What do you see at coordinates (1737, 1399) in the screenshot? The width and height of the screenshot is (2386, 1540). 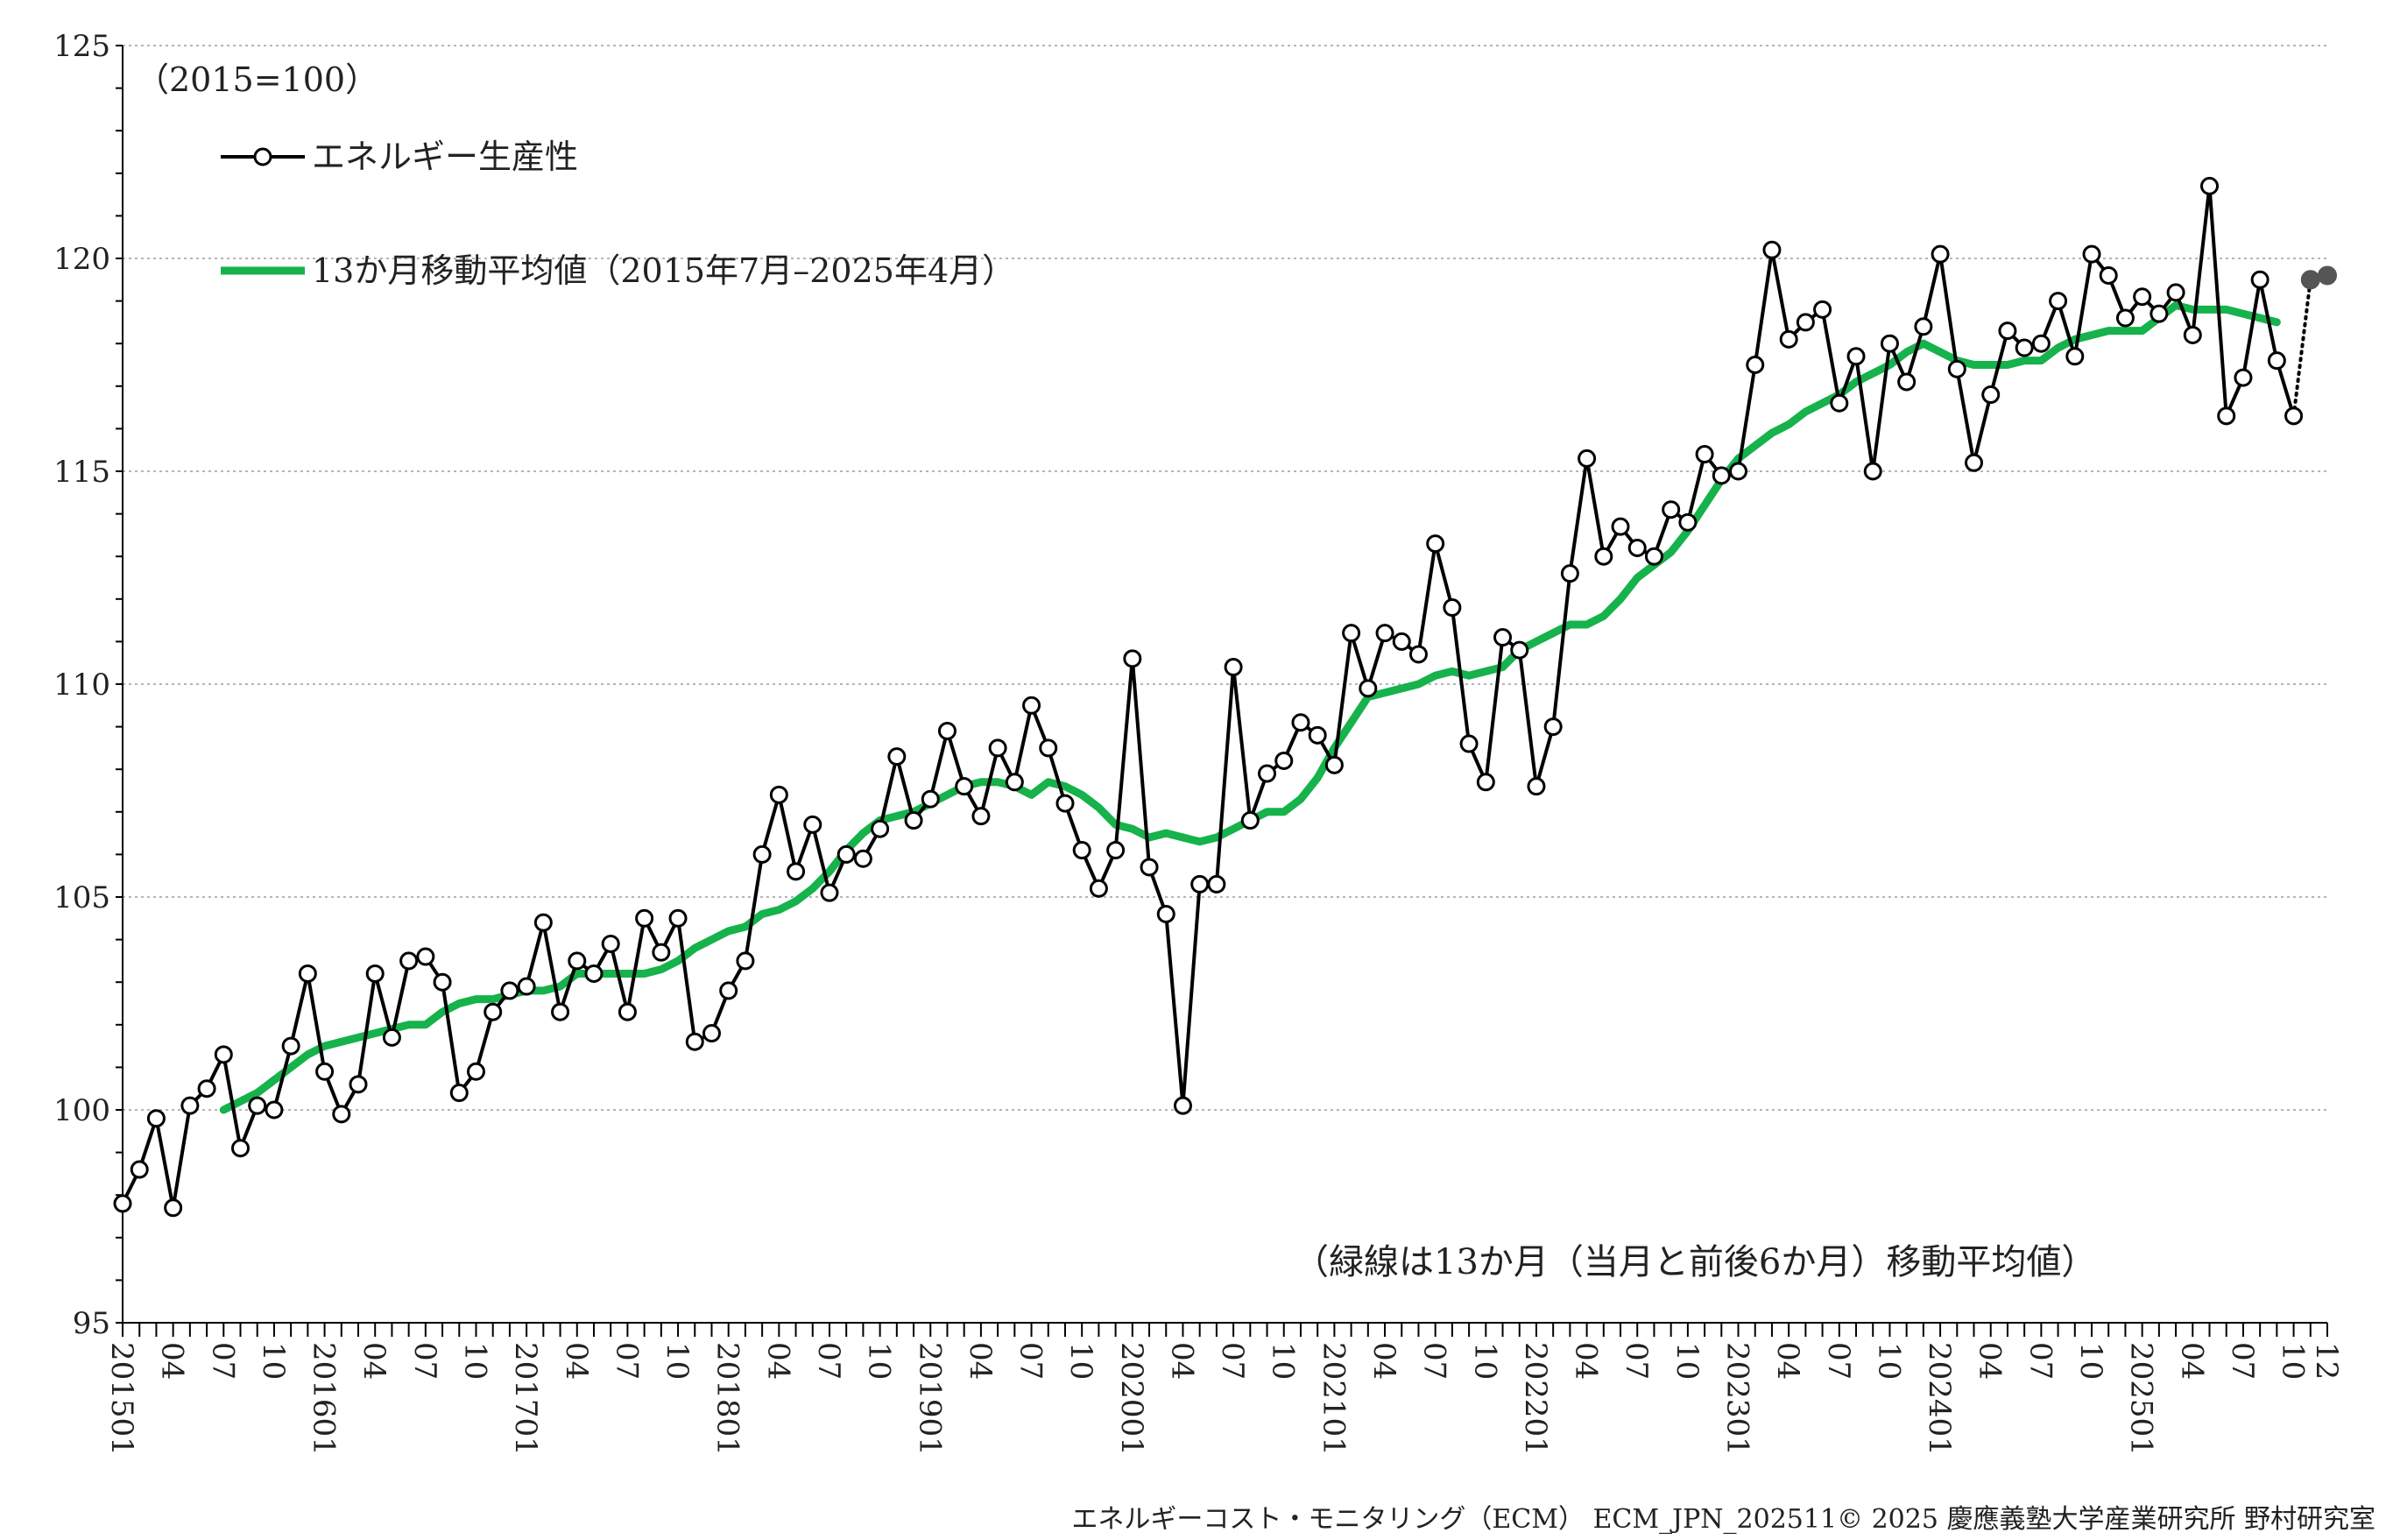 I see `x-tick-label: 202301` at bounding box center [1737, 1399].